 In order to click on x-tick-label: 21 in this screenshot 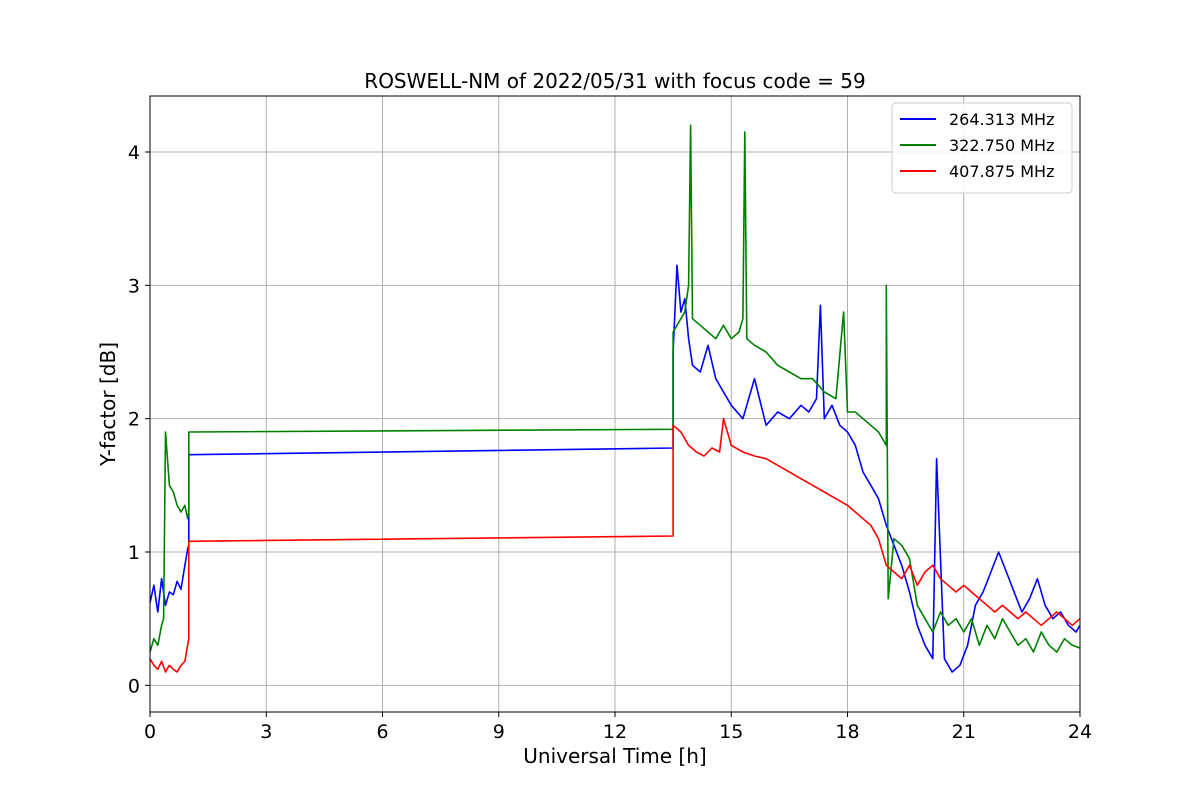, I will do `click(964, 732)`.